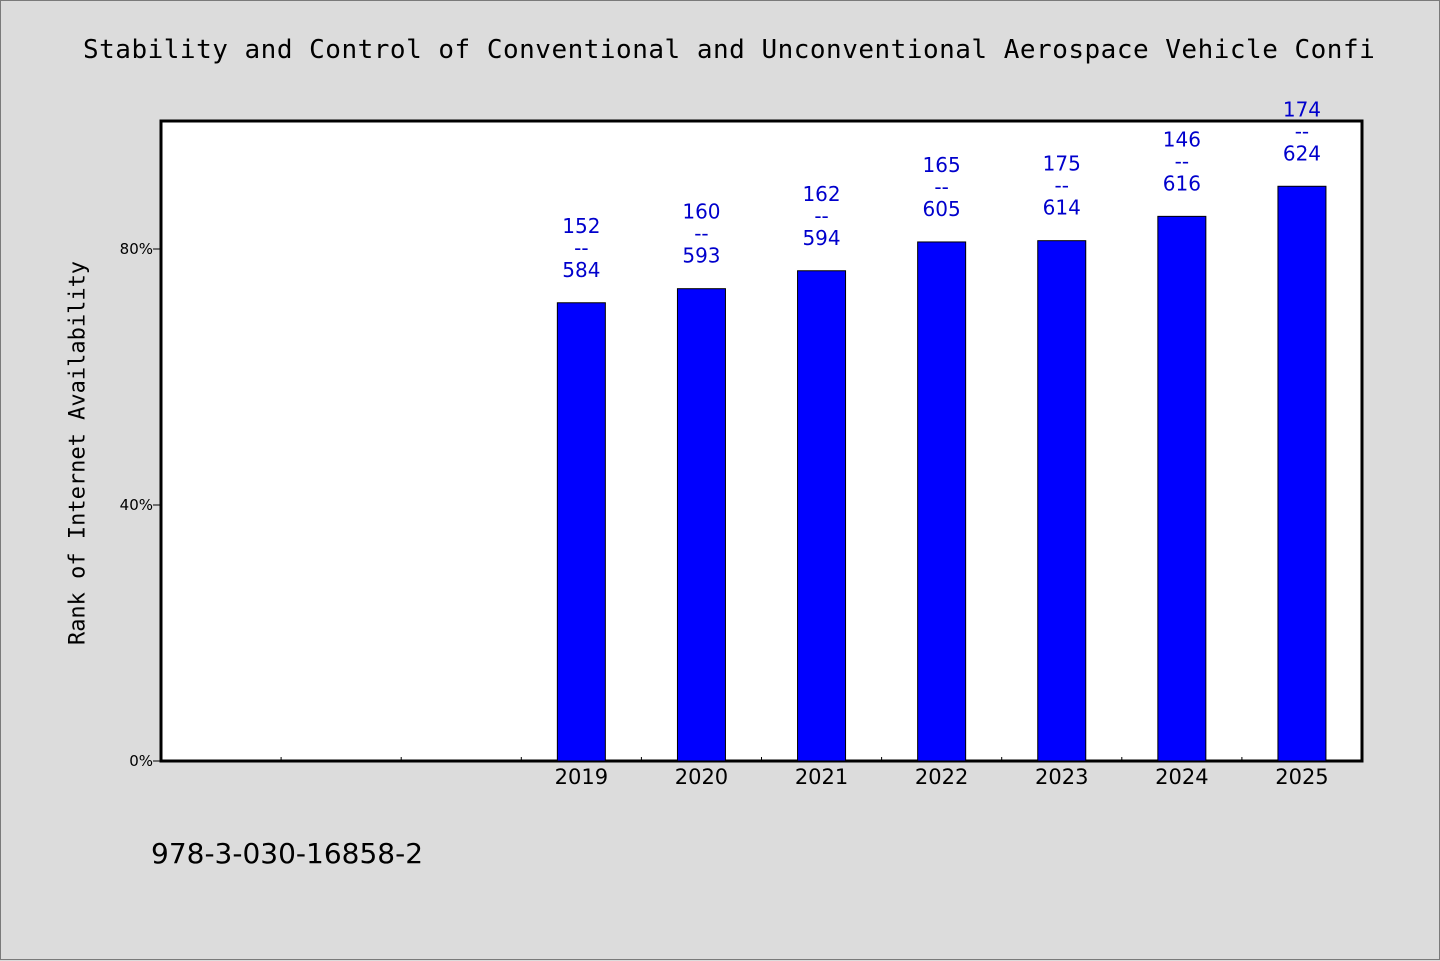  I want to click on bar-data-label-line: 624, so click(1302, 153).